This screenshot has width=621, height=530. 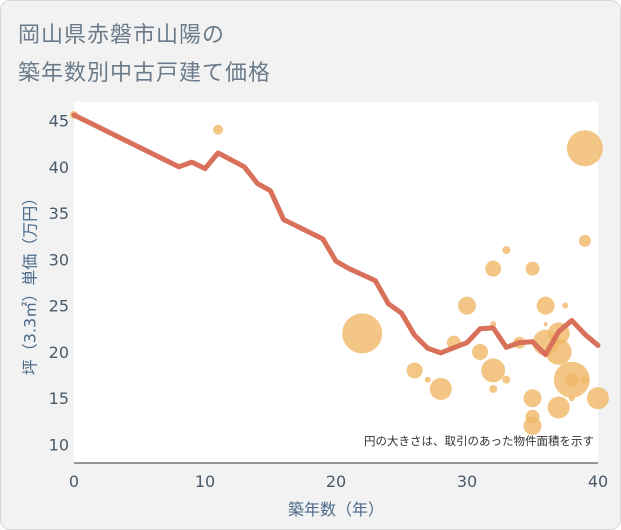 I want to click on y-tick-label: 20, so click(x=59, y=352).